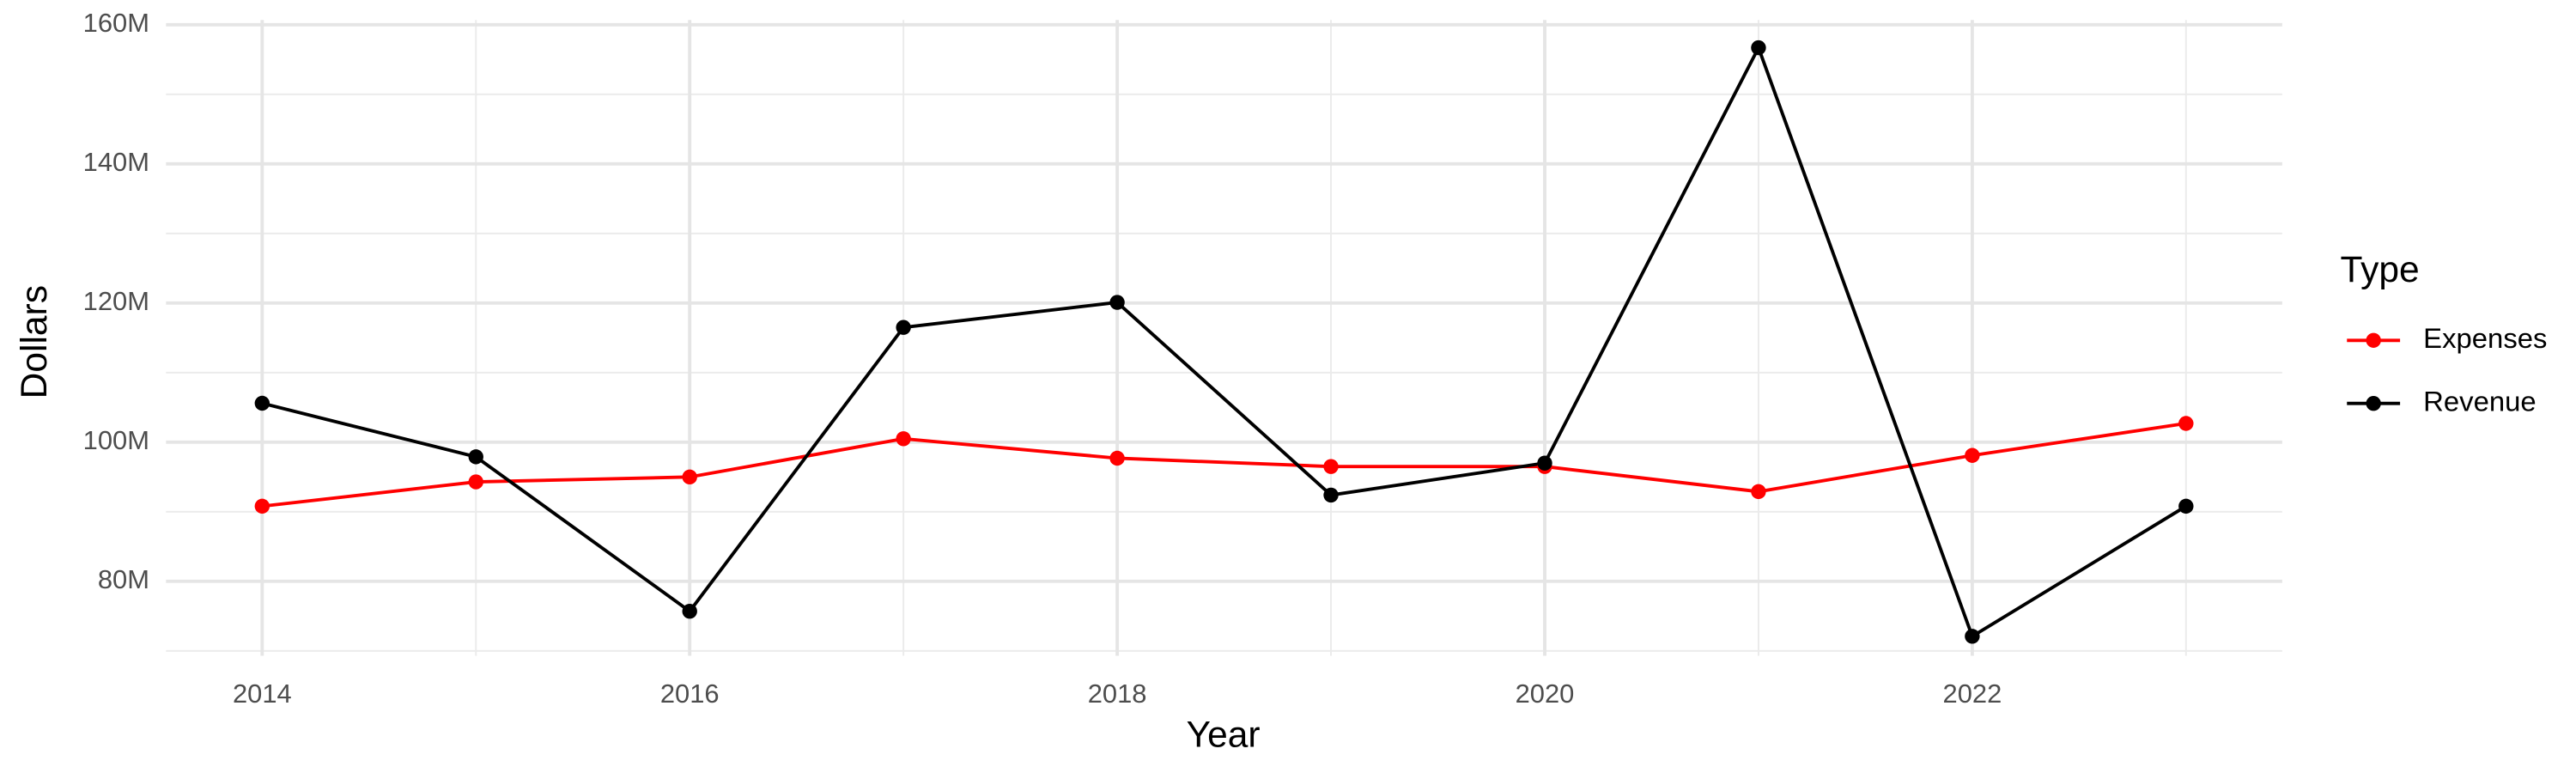 The height and width of the screenshot is (773, 2576). What do you see at coordinates (116, 23) in the screenshot?
I see `y-tick-label: 160M` at bounding box center [116, 23].